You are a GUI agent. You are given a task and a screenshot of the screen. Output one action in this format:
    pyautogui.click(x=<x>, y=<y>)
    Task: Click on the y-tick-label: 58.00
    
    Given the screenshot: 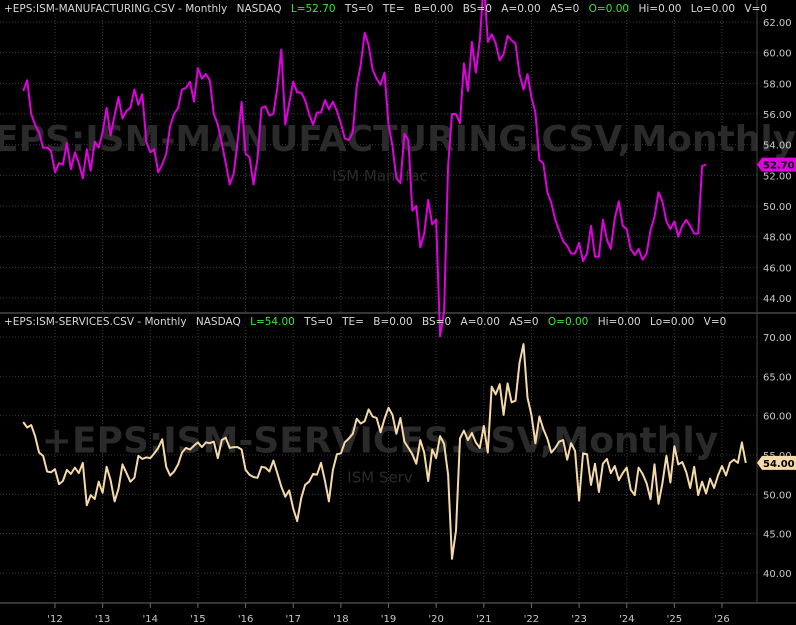 What is the action you would take?
    pyautogui.click(x=777, y=84)
    